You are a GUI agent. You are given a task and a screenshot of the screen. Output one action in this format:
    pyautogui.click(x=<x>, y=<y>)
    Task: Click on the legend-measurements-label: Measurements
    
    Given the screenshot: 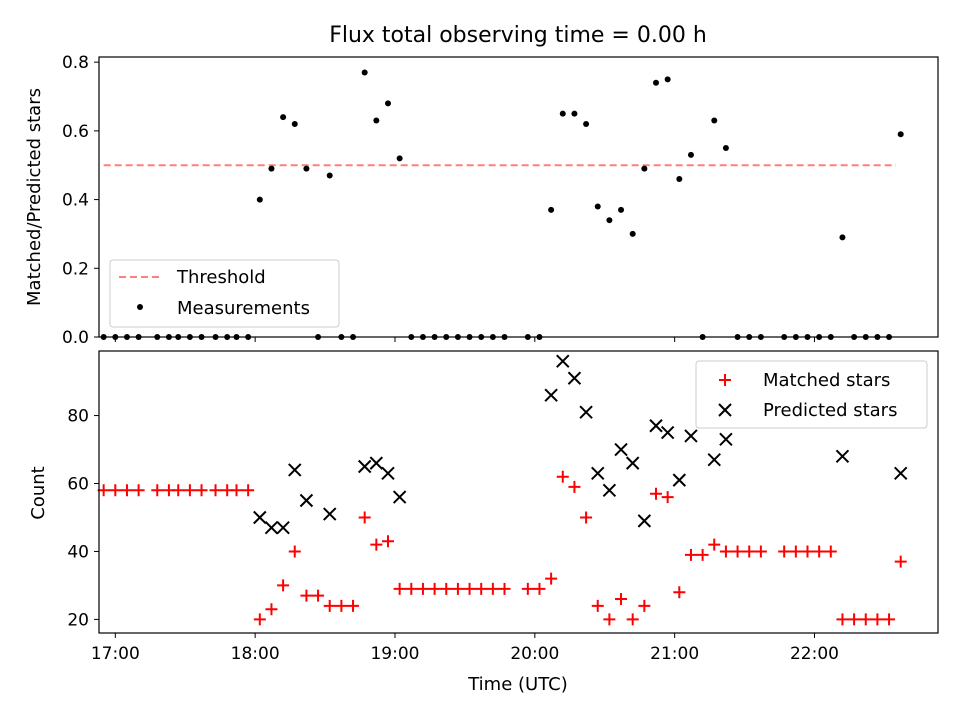 What is the action you would take?
    pyautogui.click(x=243, y=308)
    